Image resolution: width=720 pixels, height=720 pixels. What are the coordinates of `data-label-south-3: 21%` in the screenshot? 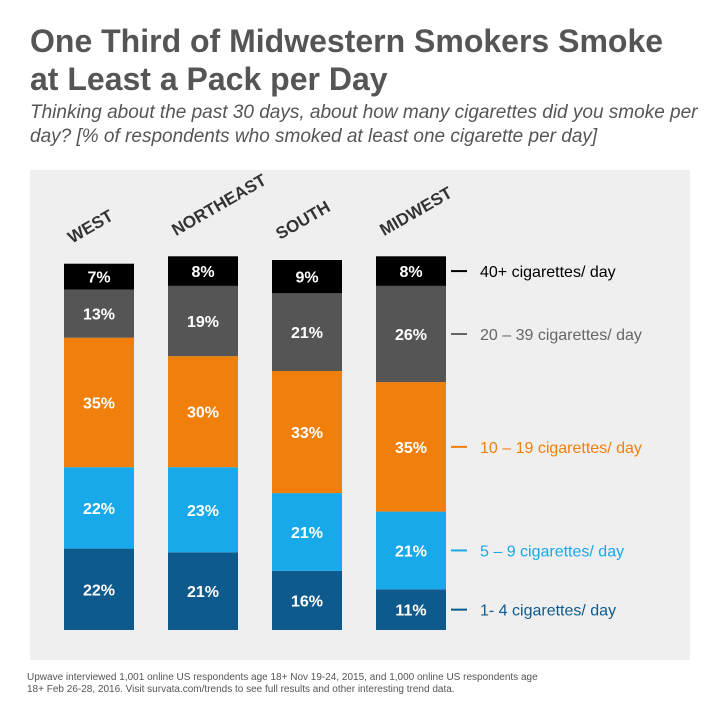 It's located at (307, 333).